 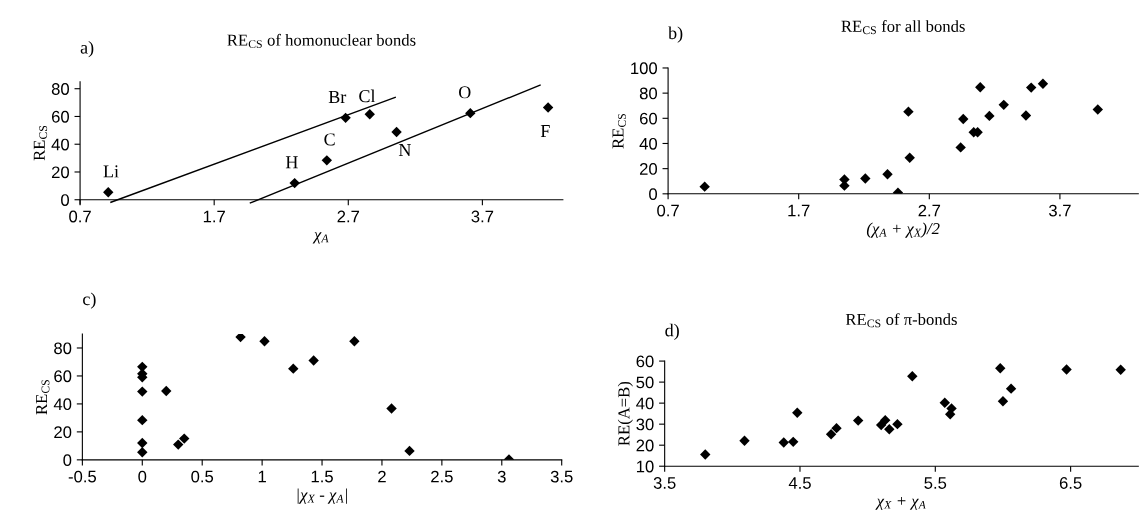 I want to click on annotation: H, so click(x=291, y=162).